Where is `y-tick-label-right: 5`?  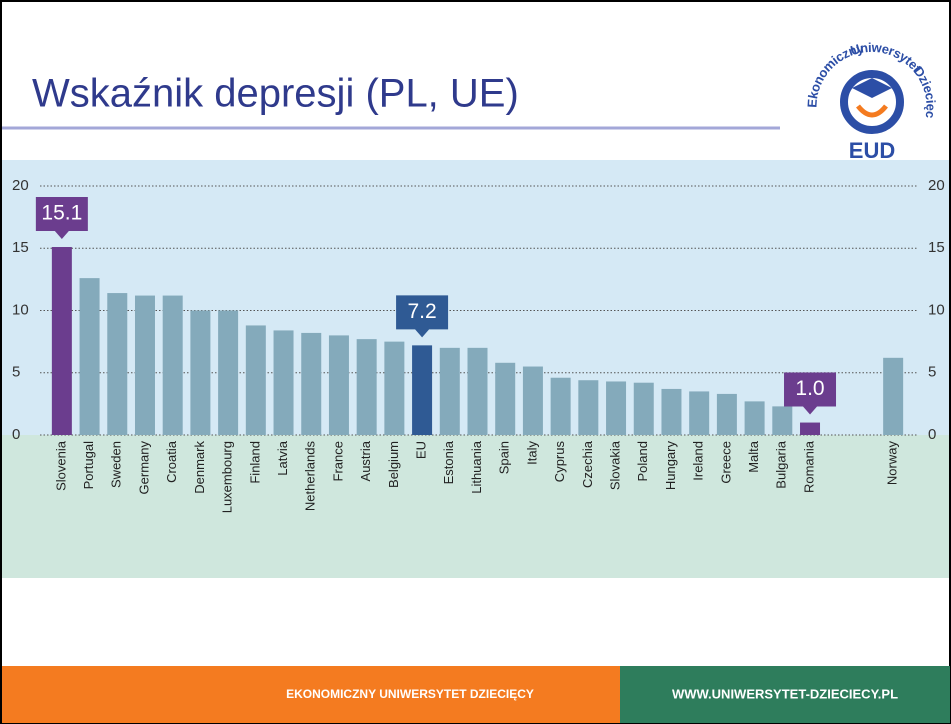
y-tick-label-right: 5 is located at coordinates (932, 372).